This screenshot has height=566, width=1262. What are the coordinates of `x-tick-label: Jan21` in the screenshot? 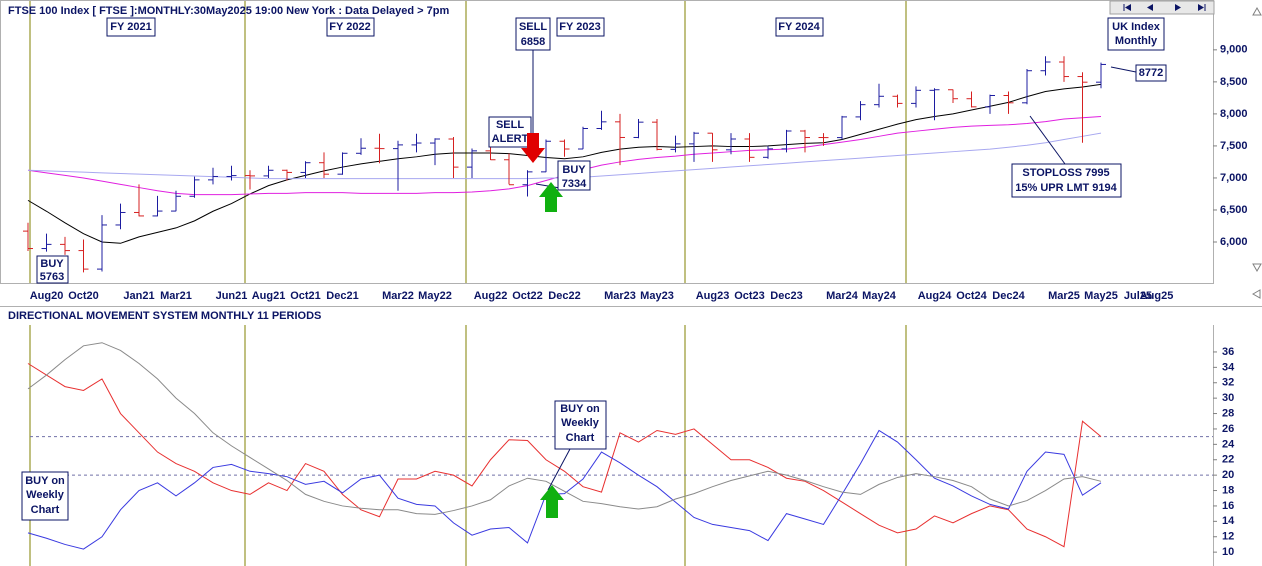 It's located at (138, 296).